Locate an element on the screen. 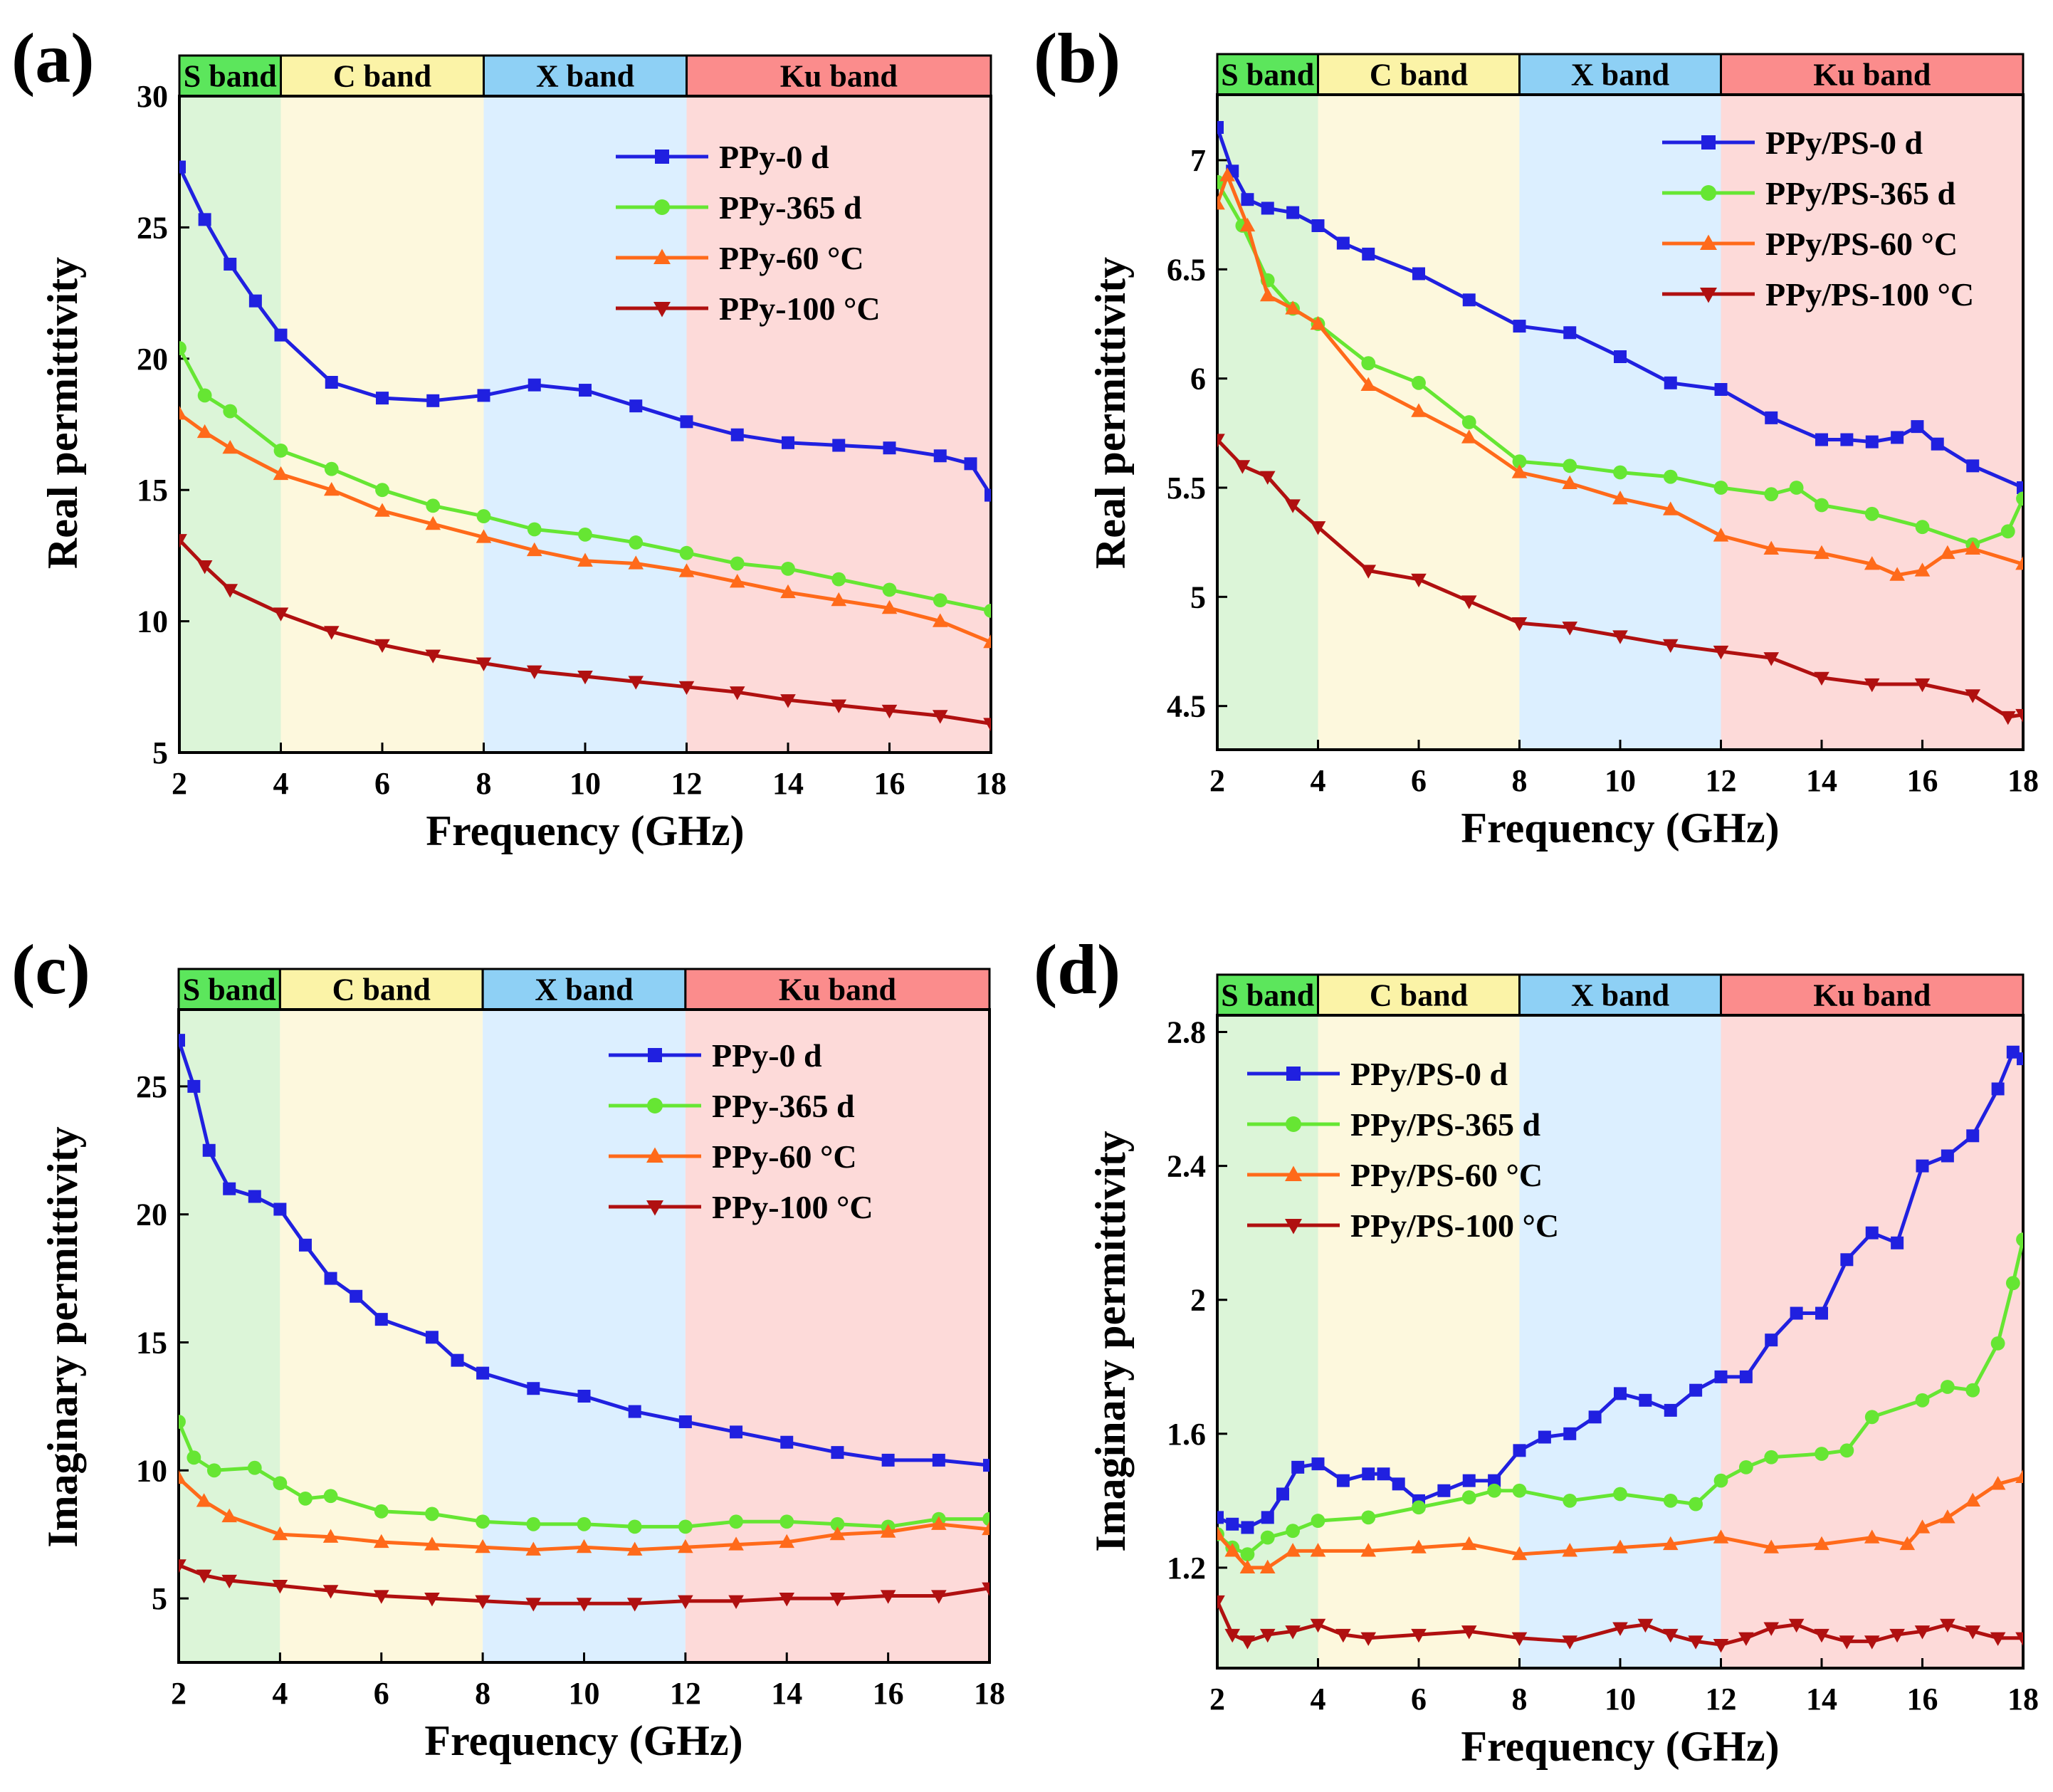  x-tick-label: 2 is located at coordinates (179, 783).